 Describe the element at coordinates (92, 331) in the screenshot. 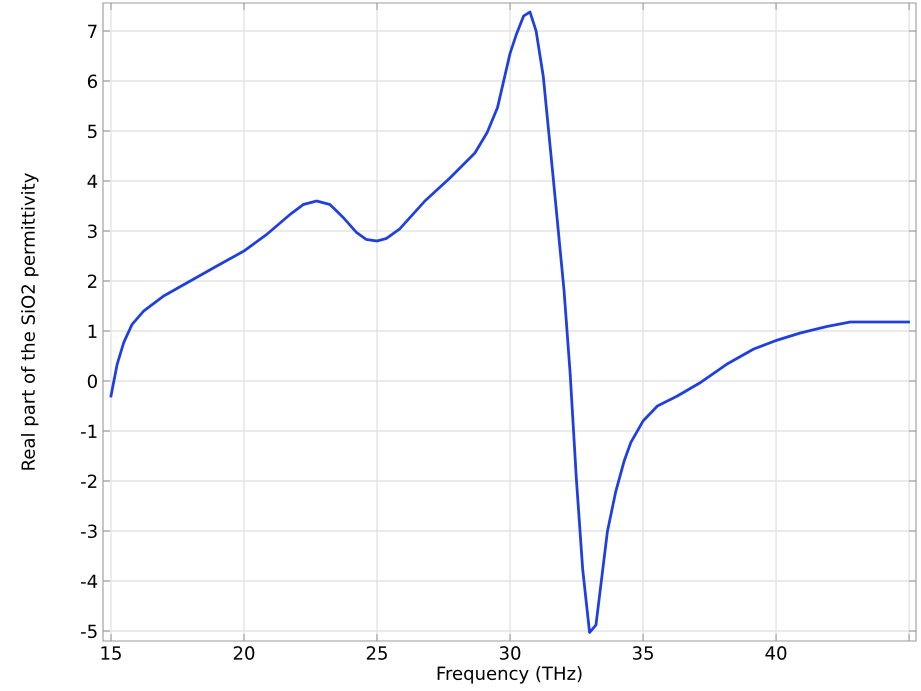

I see `y-tick-label: 1` at that location.